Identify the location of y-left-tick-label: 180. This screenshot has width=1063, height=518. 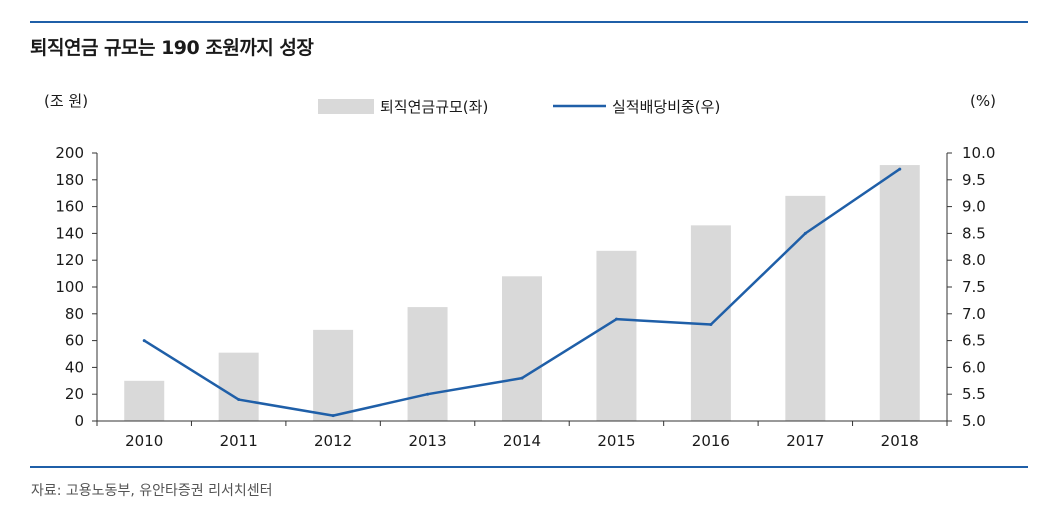
(69, 180).